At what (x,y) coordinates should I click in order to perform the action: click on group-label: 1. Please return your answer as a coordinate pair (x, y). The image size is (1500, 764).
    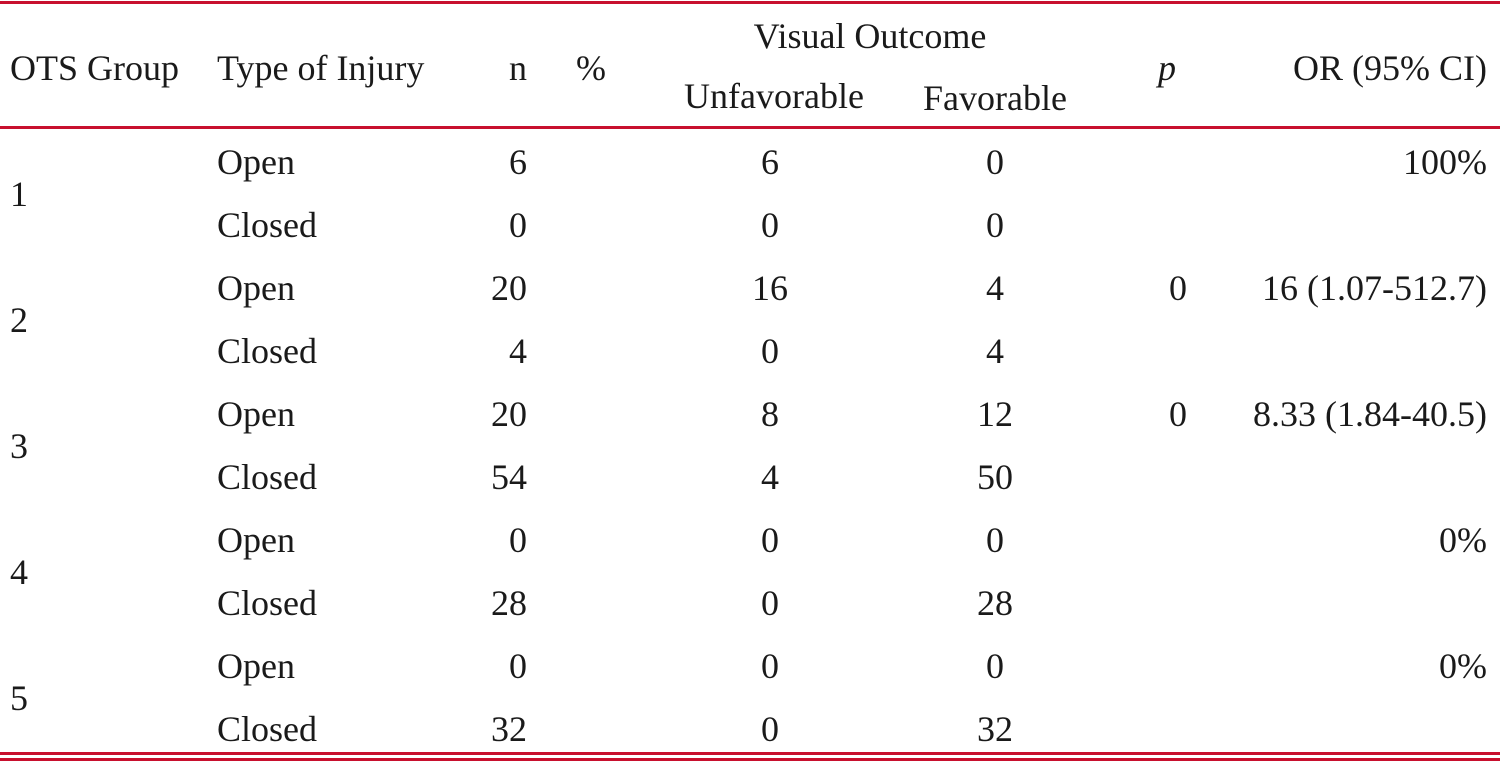
    Looking at the image, I should click on (19, 193).